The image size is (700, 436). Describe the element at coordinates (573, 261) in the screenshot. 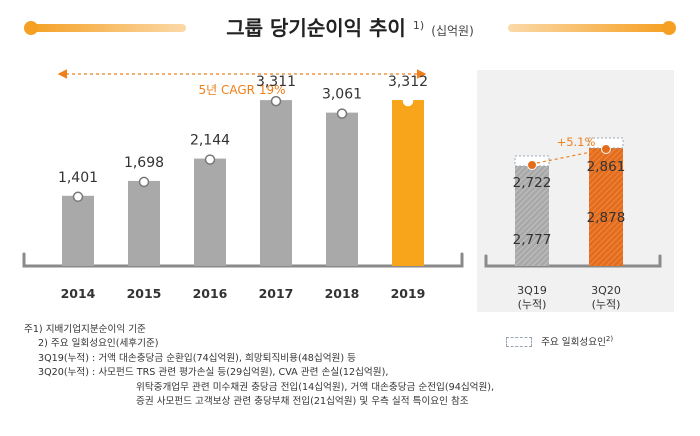

I see `side-x-axis-line` at that location.